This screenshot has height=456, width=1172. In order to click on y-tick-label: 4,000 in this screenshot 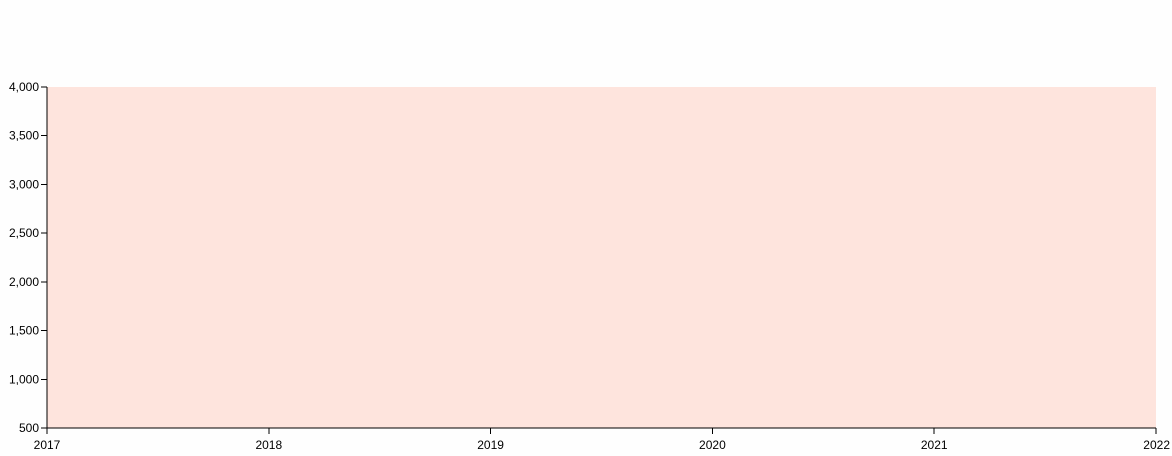, I will do `click(24, 87)`.